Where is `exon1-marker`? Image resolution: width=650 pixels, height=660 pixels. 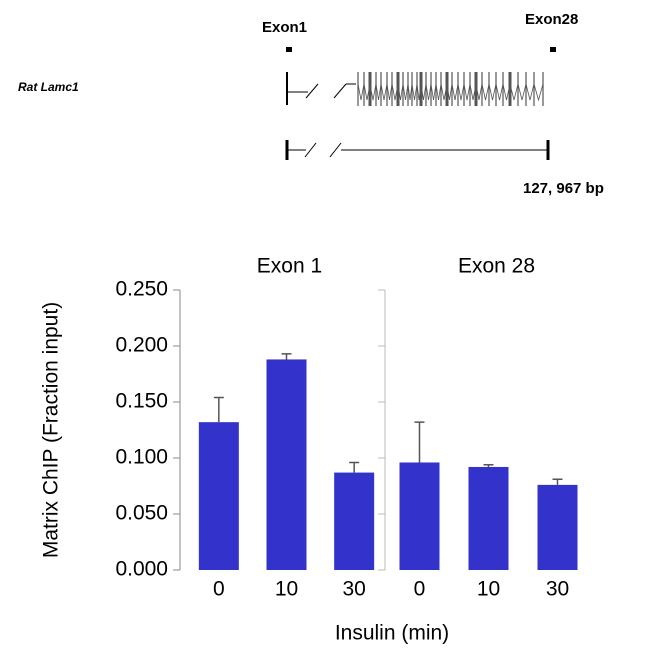 exon1-marker is located at coordinates (289, 49).